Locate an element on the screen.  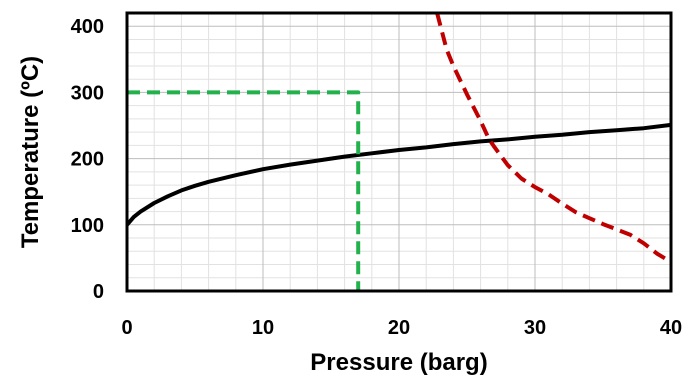
x-tick-label: 10 is located at coordinates (263, 328).